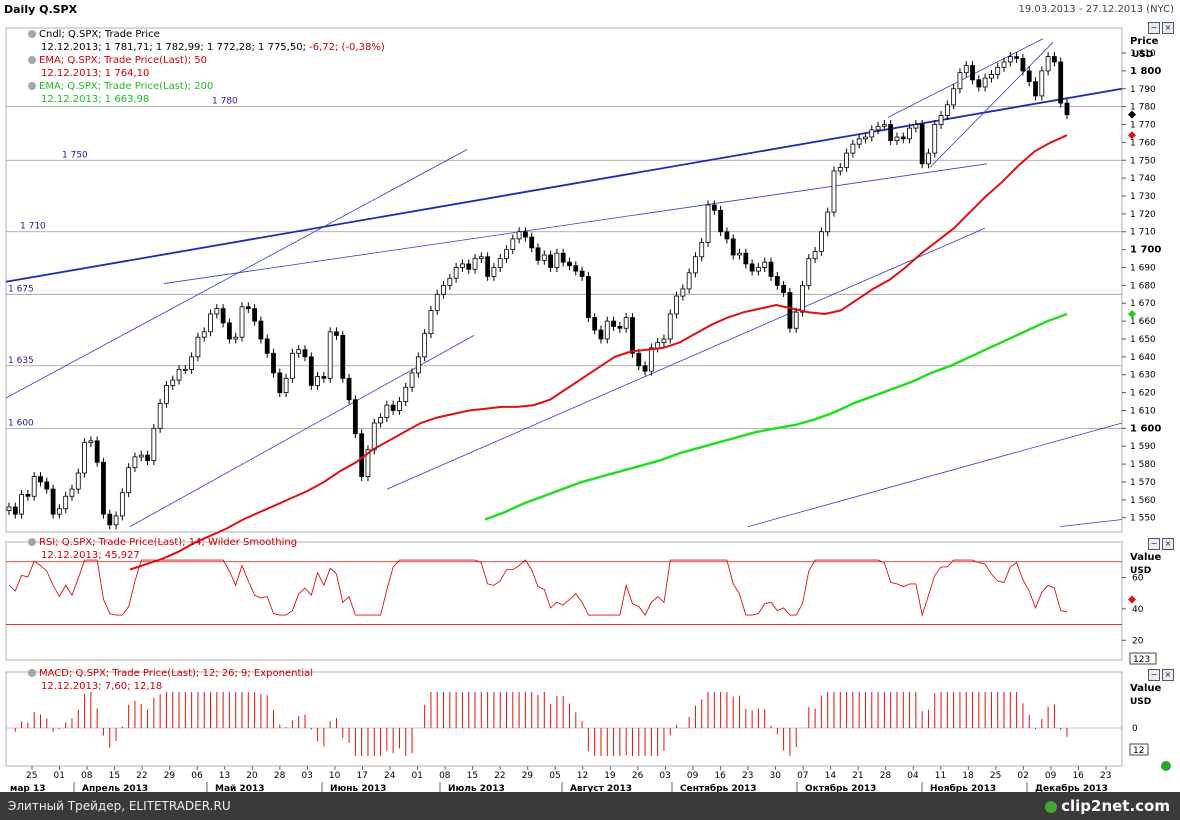  What do you see at coordinates (28, 788) in the screenshot?
I see `month-label: мар 13` at bounding box center [28, 788].